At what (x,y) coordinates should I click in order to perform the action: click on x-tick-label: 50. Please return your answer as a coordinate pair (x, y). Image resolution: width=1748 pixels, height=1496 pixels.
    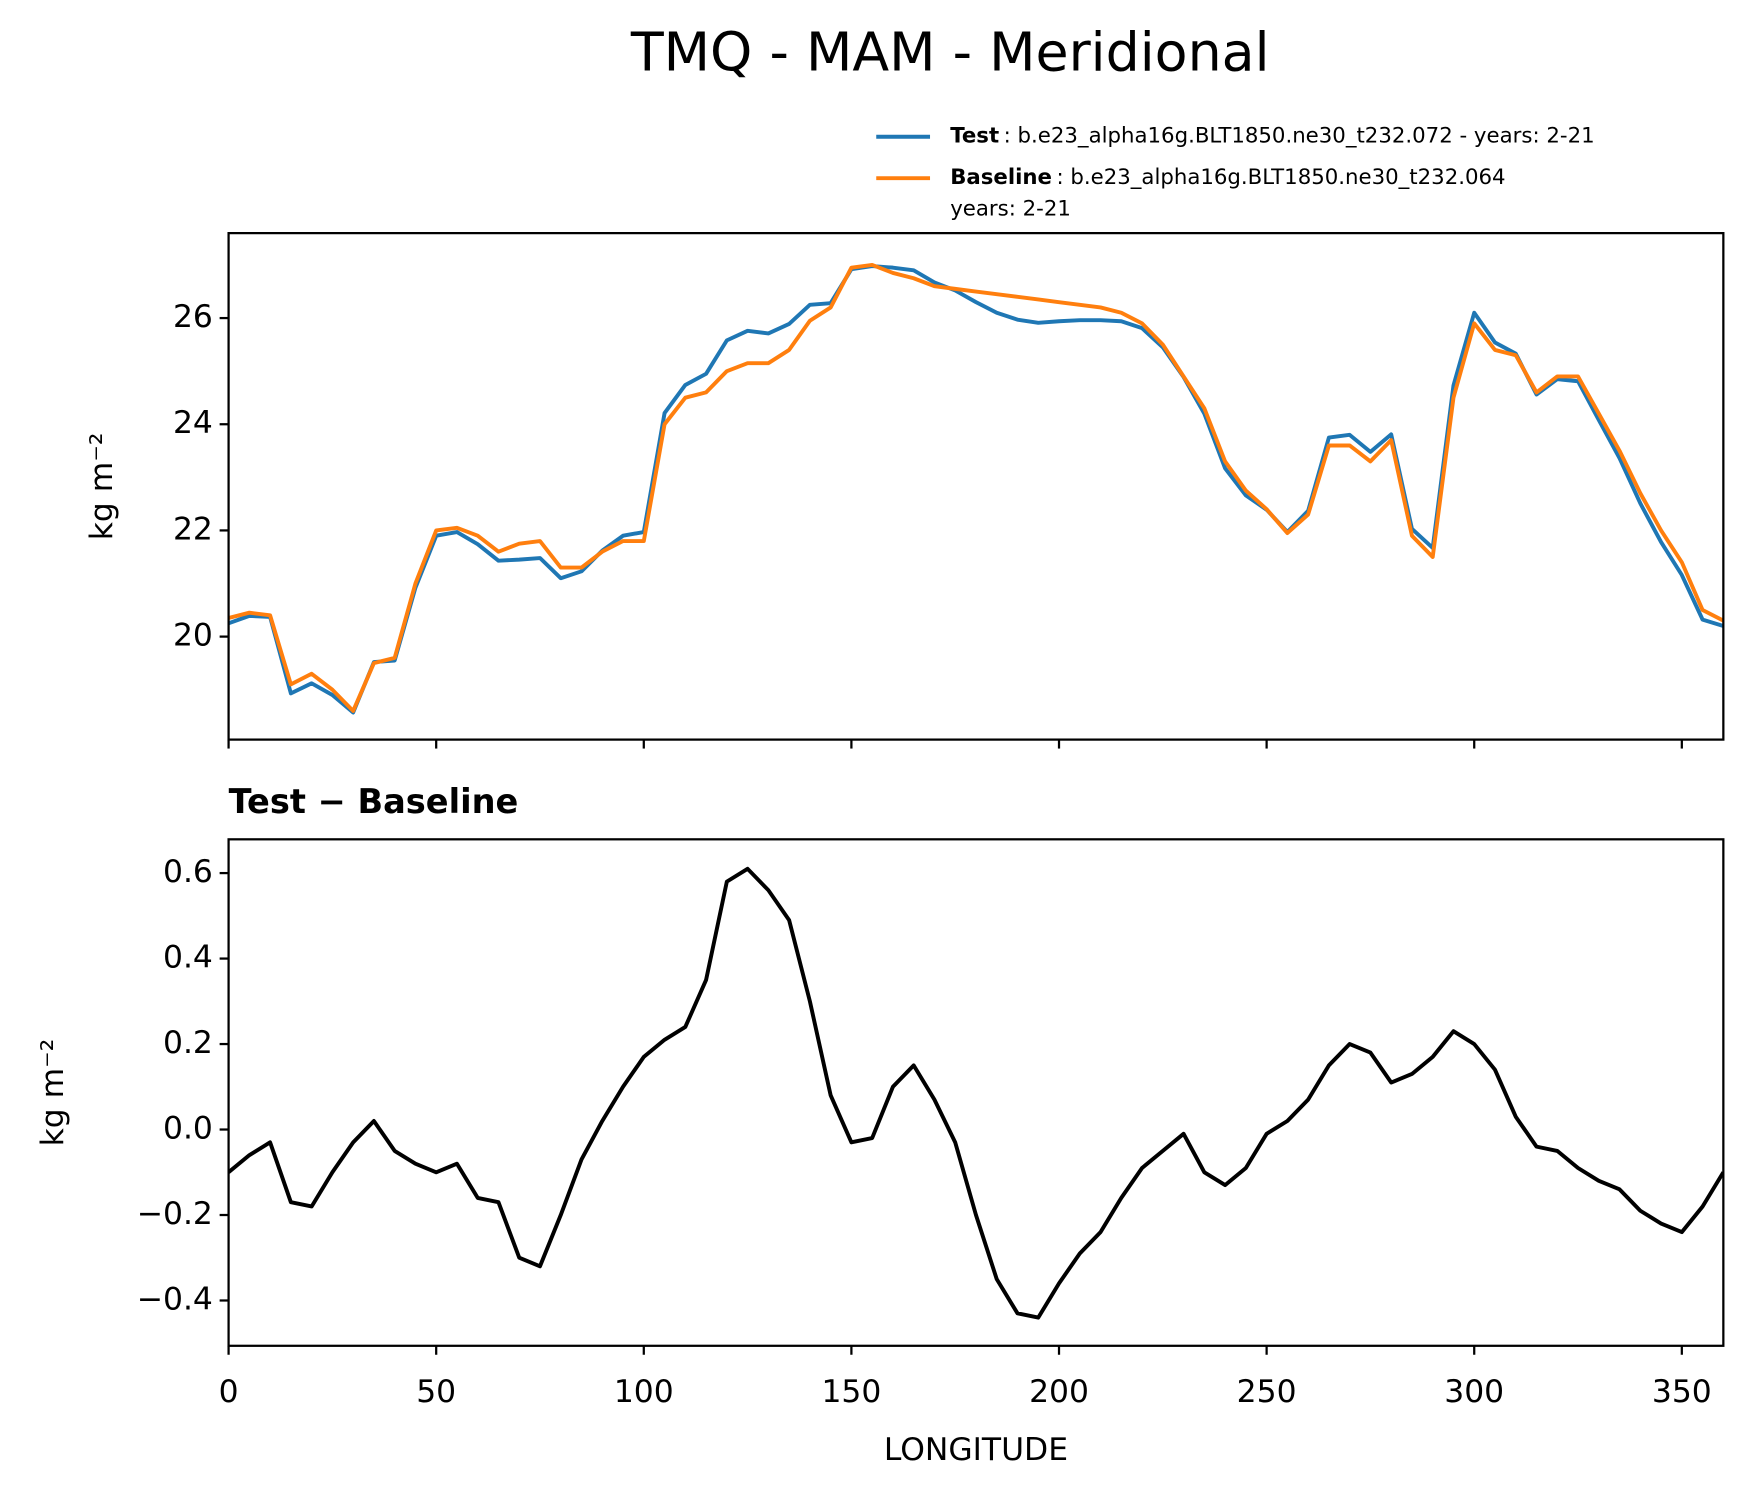
    Looking at the image, I should click on (436, 1392).